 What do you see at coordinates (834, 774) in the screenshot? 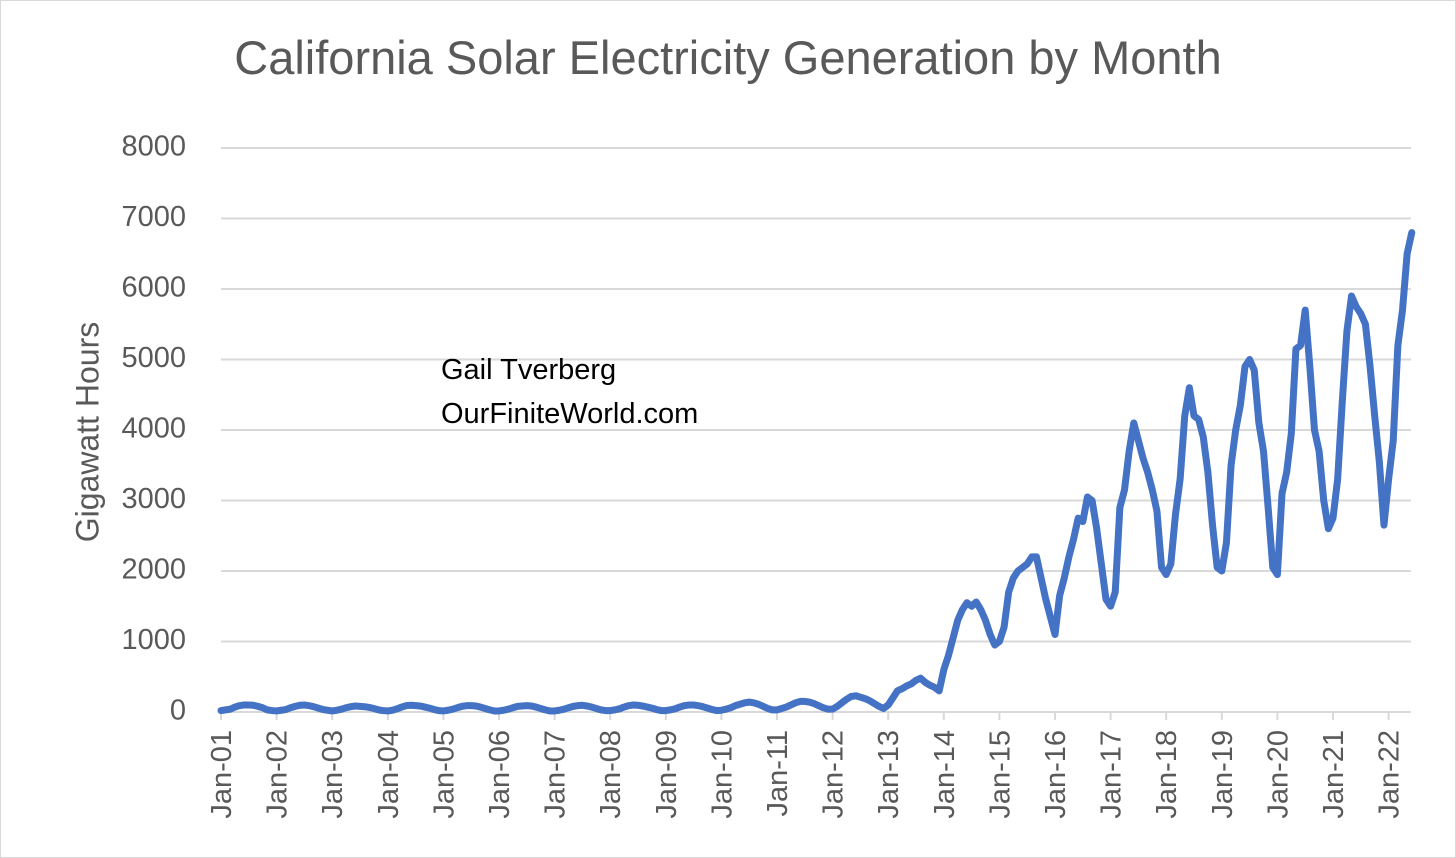
I see `x-tick-label: Jan-12` at bounding box center [834, 774].